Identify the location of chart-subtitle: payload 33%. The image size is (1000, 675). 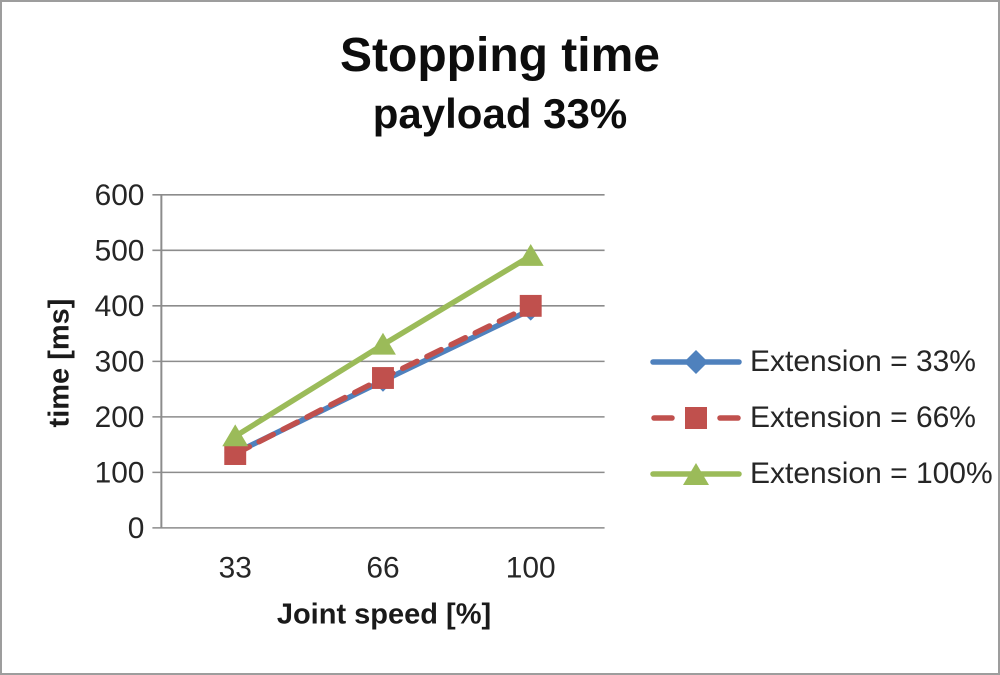
(500, 113).